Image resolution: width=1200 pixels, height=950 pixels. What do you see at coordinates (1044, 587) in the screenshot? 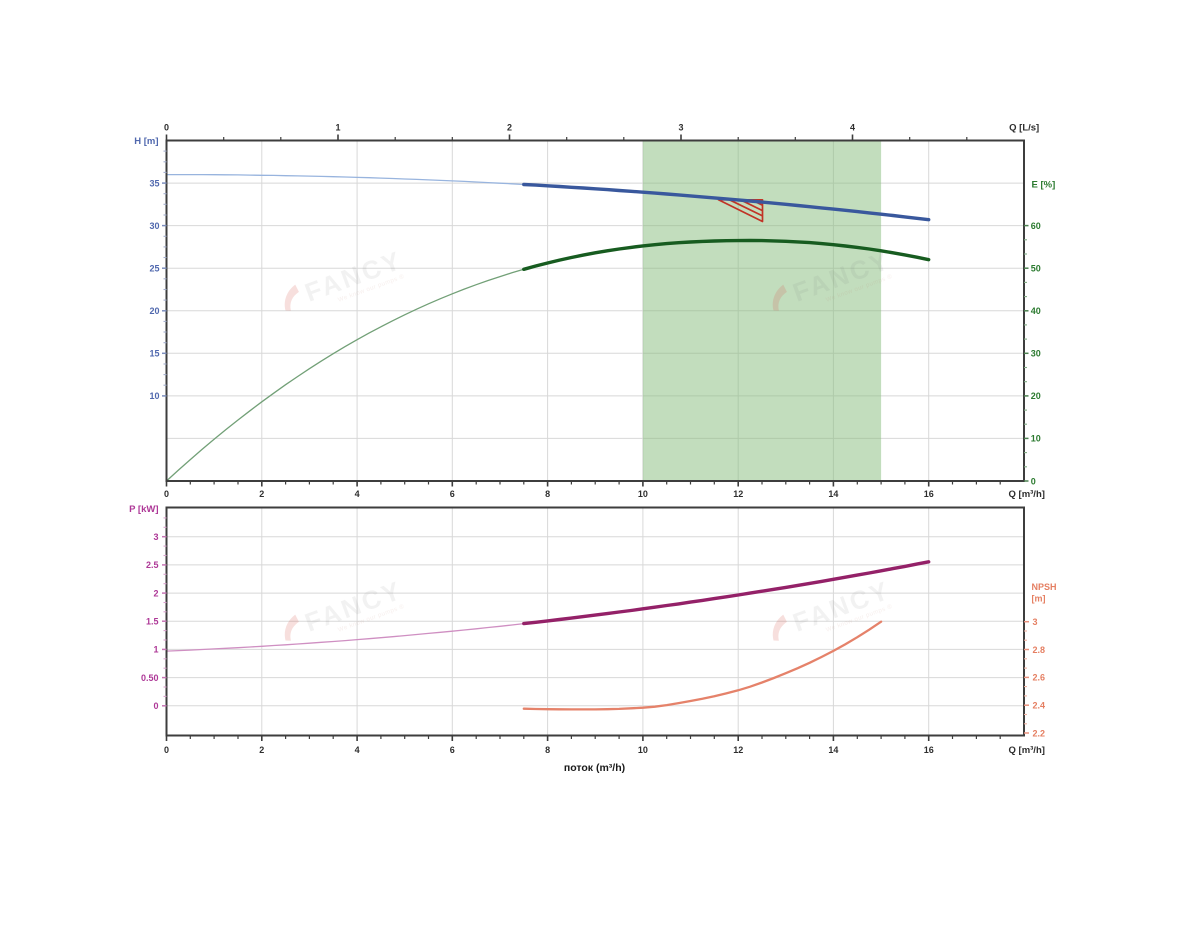
I see `svg-text: NPSH` at bounding box center [1044, 587].